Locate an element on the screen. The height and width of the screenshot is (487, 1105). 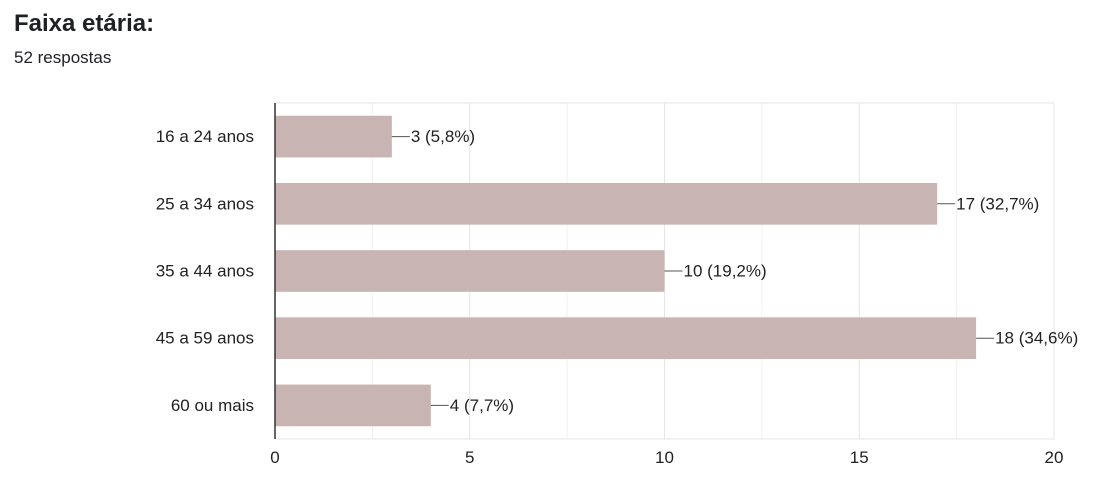
category-label: 60 ou mais is located at coordinates (212, 405).